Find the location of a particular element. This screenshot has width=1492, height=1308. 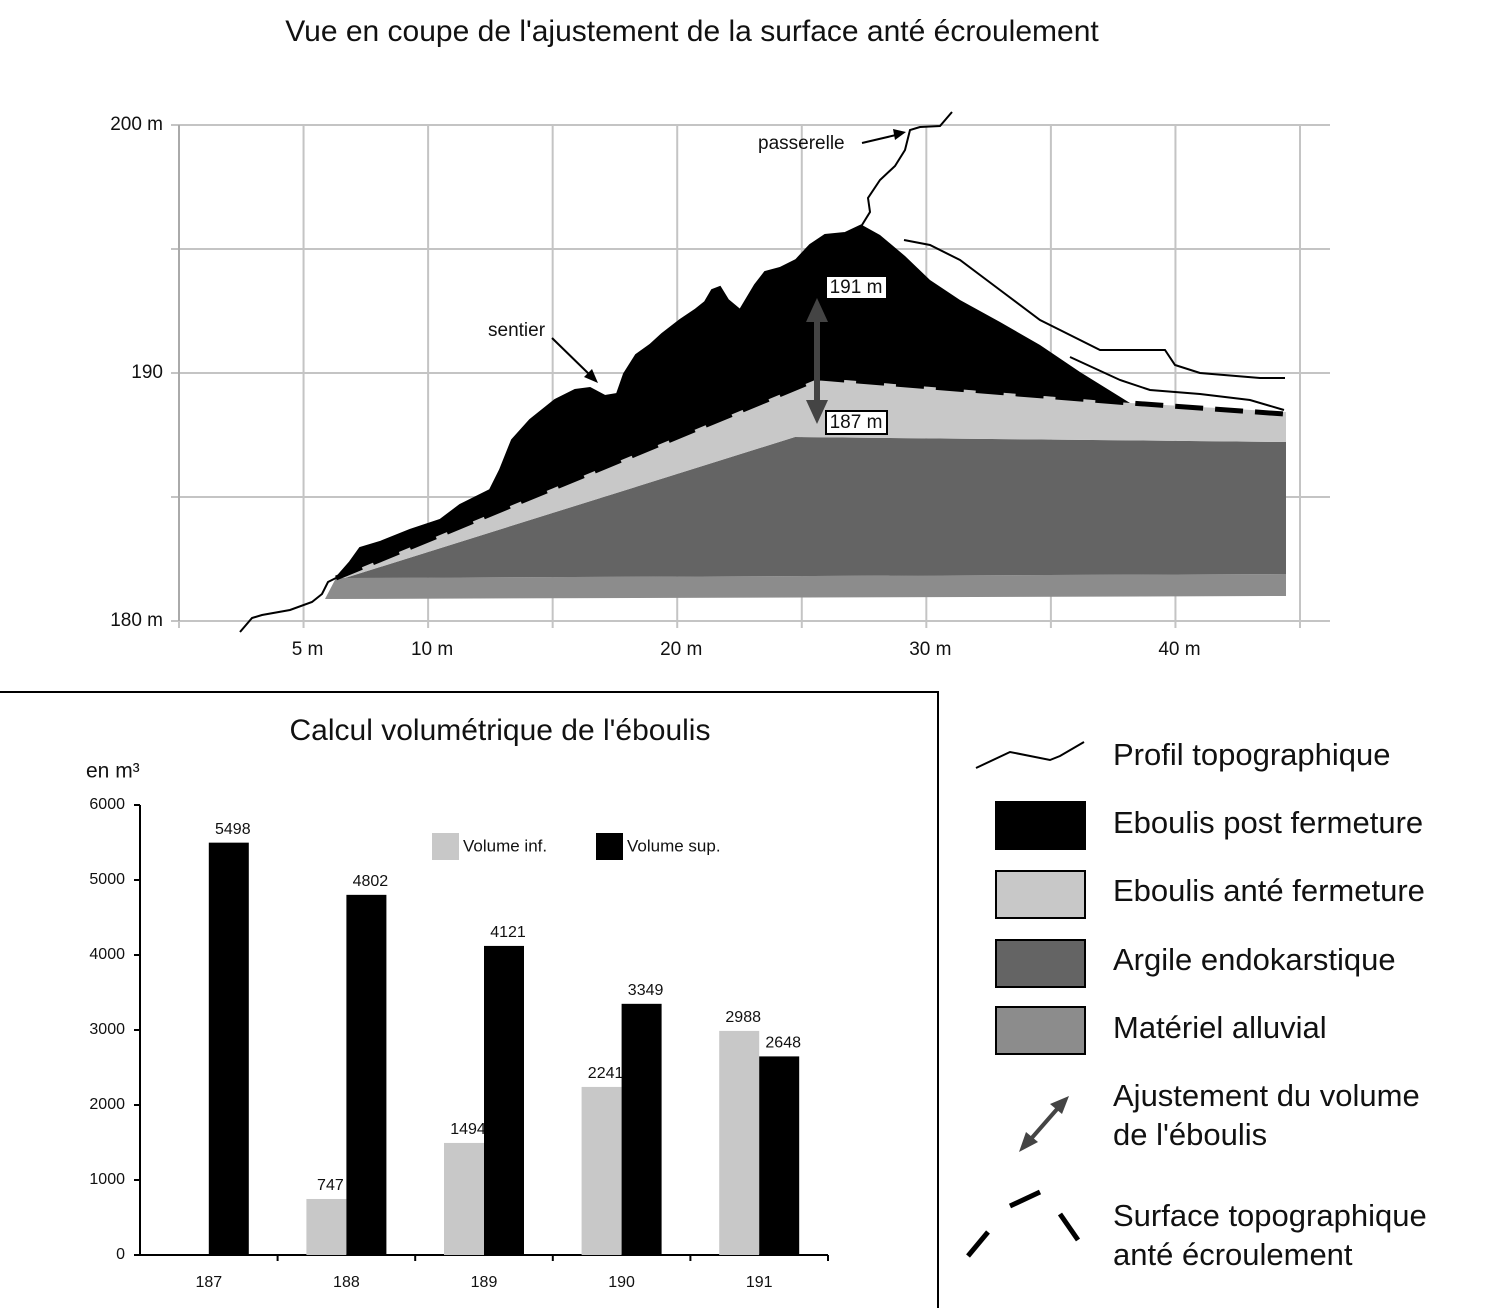

value-label: 3349 is located at coordinates (646, 990).